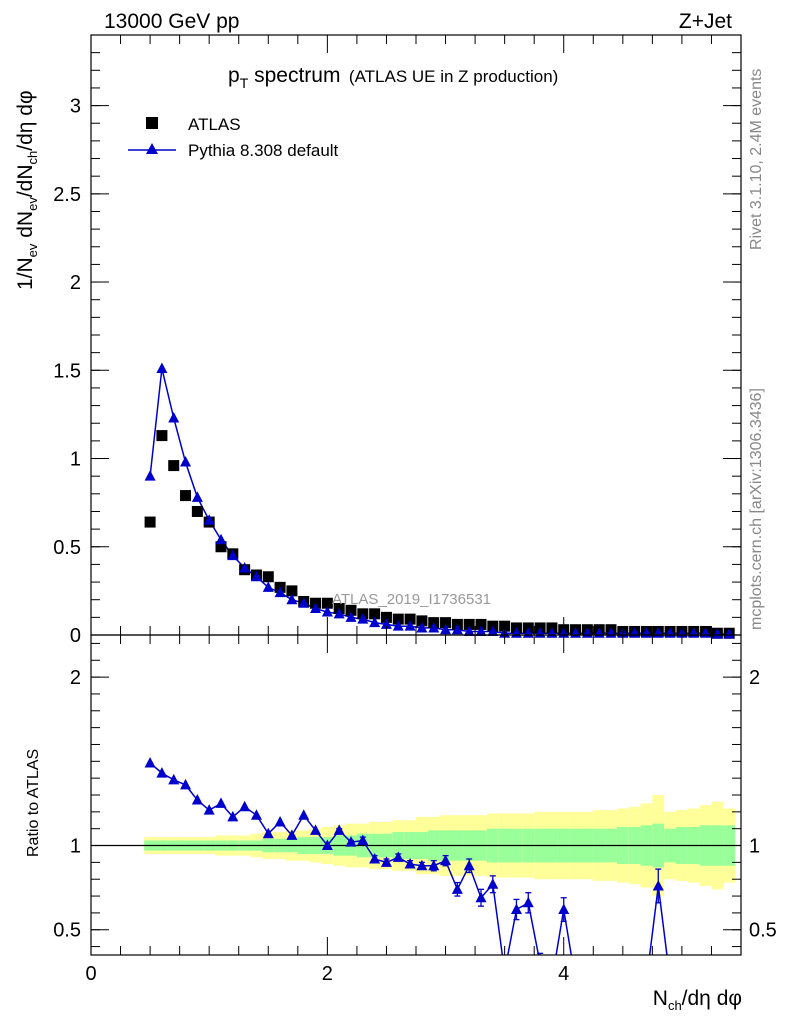 Image resolution: width=786 pixels, height=1024 pixels. I want to click on ratio-ytick-label: 0.5, so click(67, 931).